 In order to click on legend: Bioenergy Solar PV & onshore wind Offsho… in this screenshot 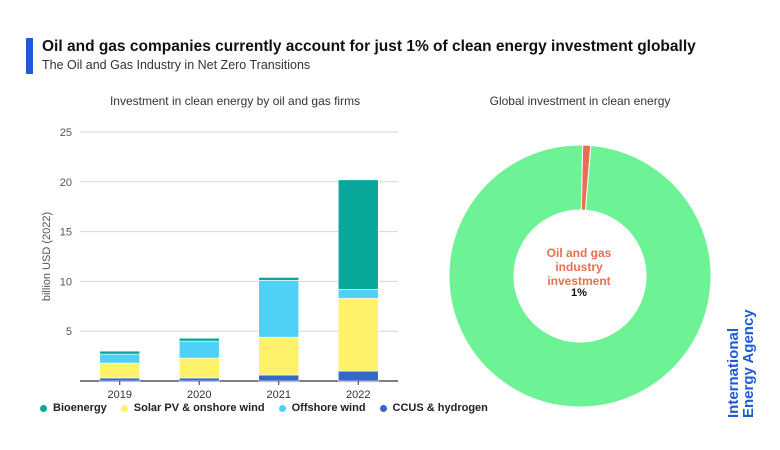, I will do `click(264, 408)`.